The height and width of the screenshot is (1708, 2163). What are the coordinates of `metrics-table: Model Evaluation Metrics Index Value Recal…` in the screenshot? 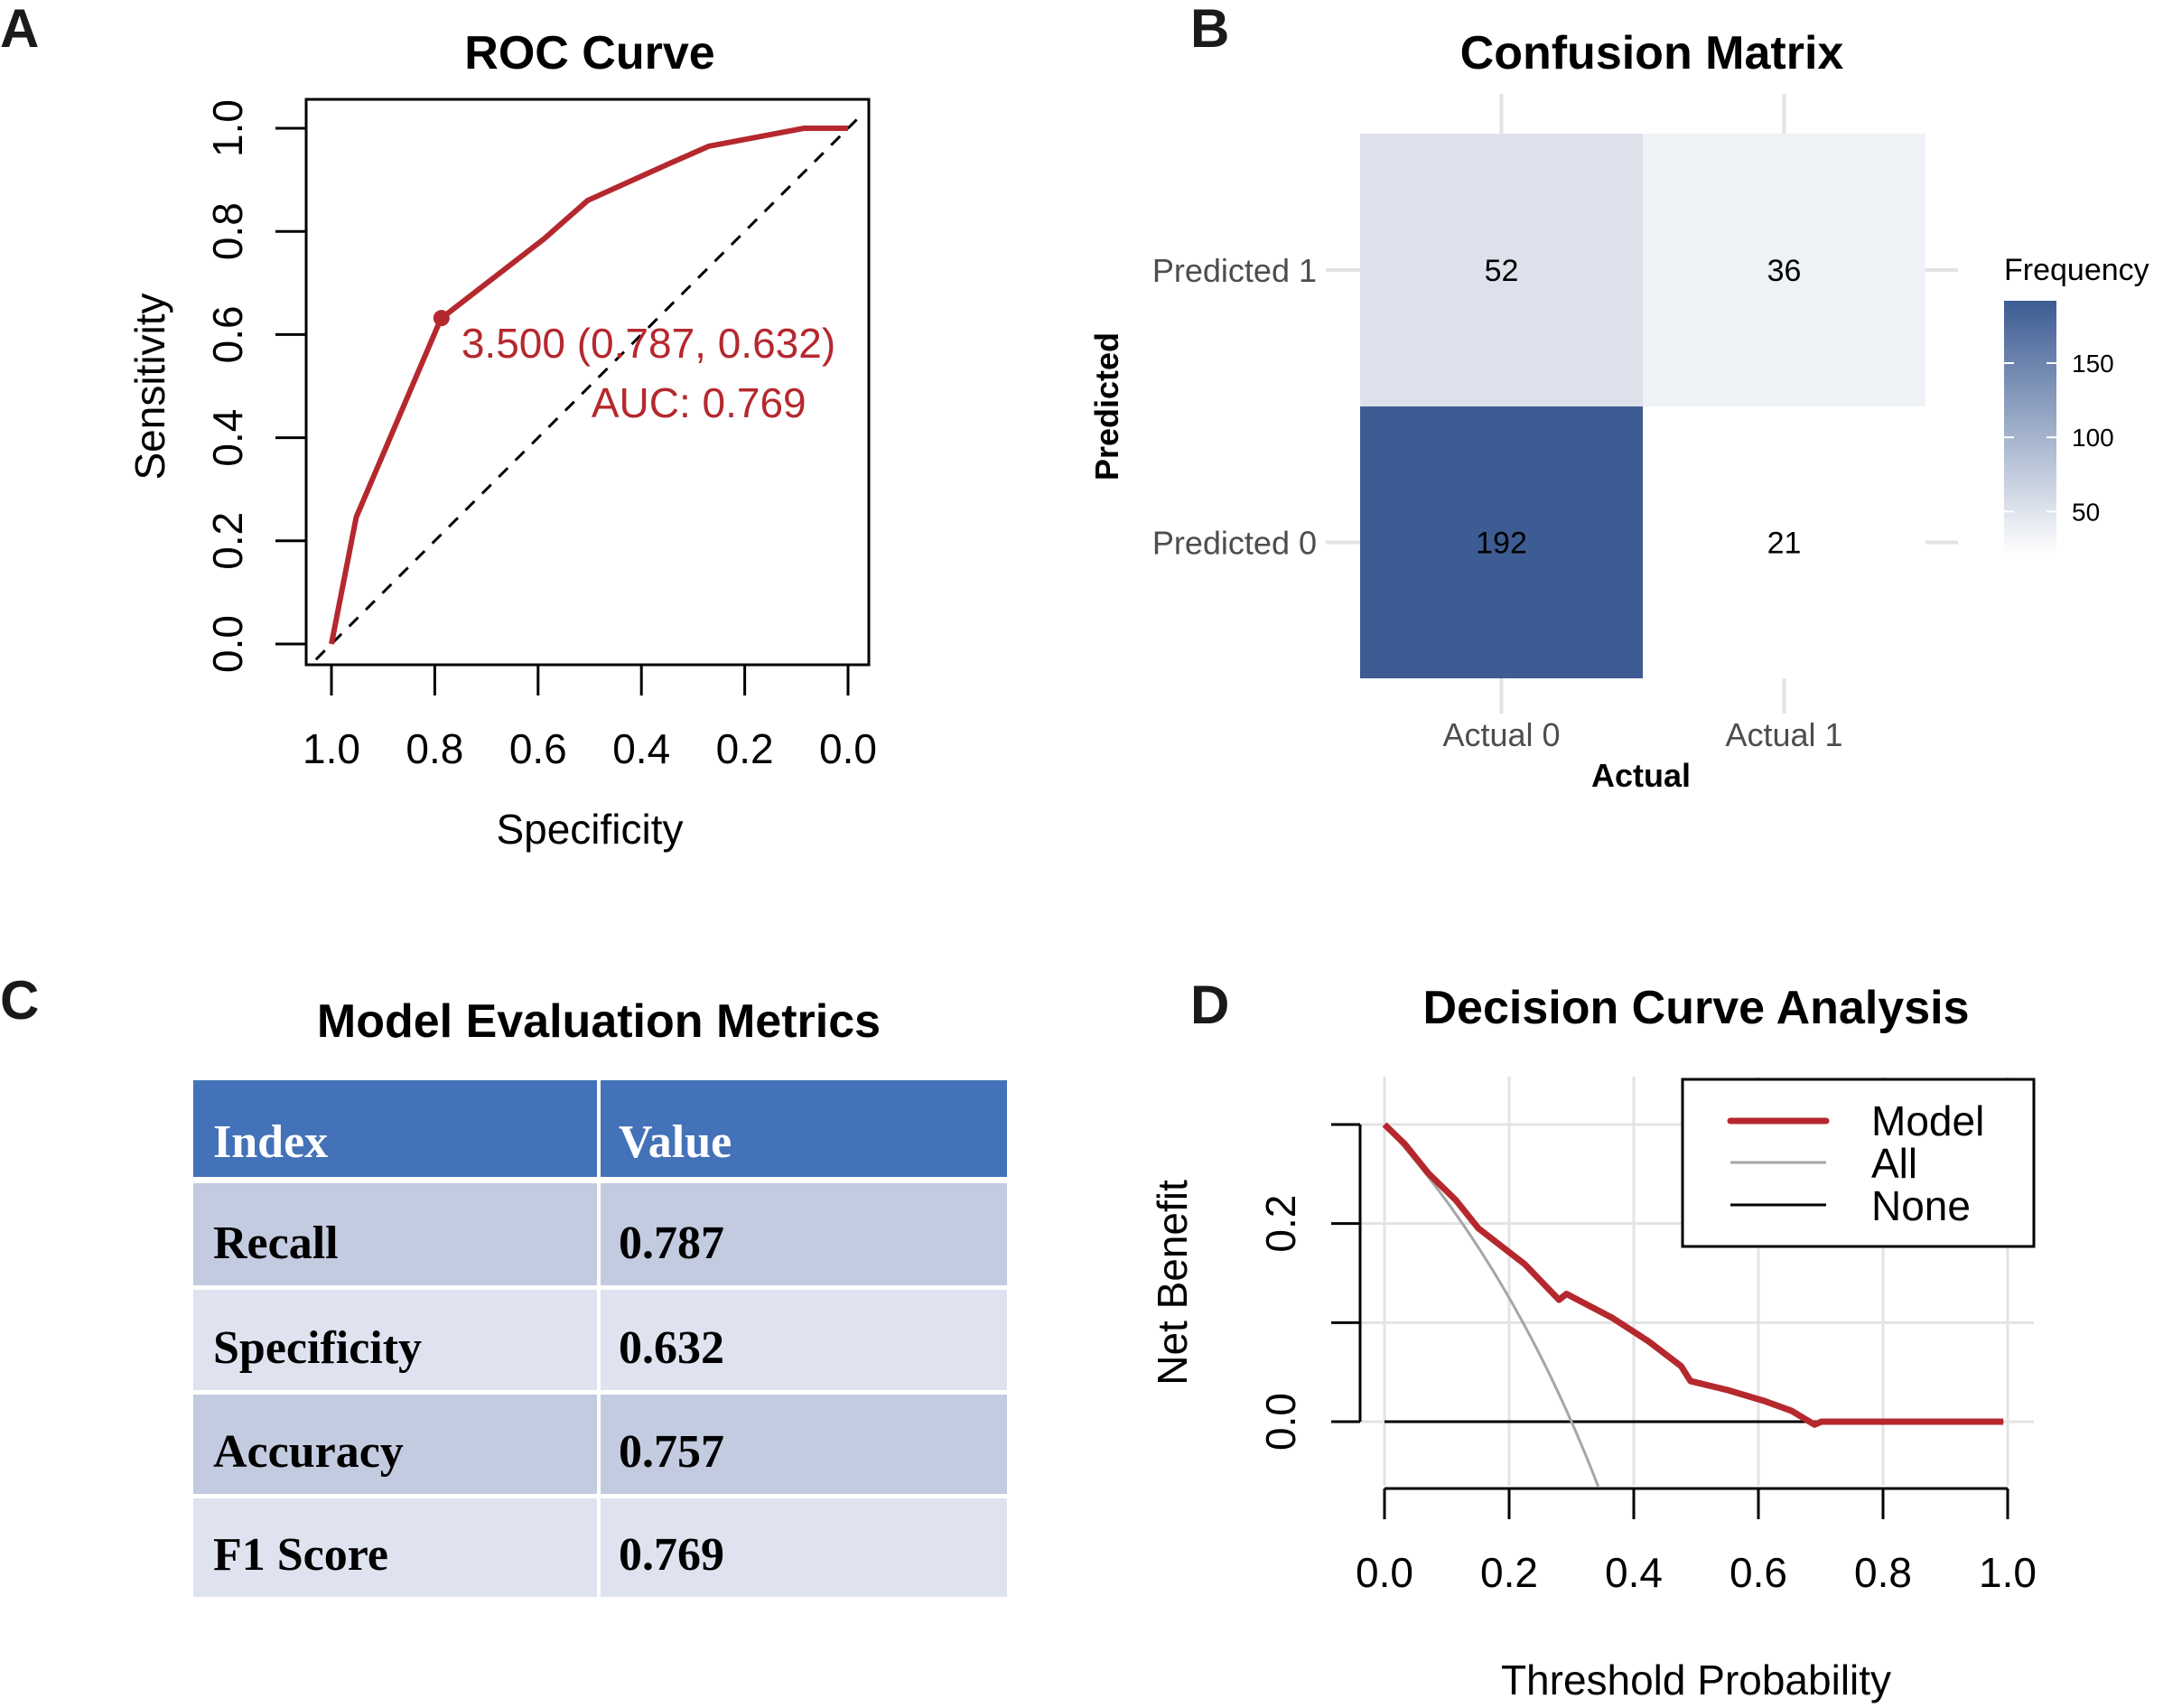 It's located at (600, 1296).